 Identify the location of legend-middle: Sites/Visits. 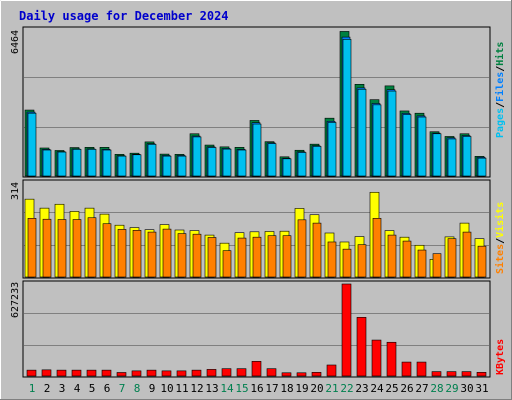
(500, 238).